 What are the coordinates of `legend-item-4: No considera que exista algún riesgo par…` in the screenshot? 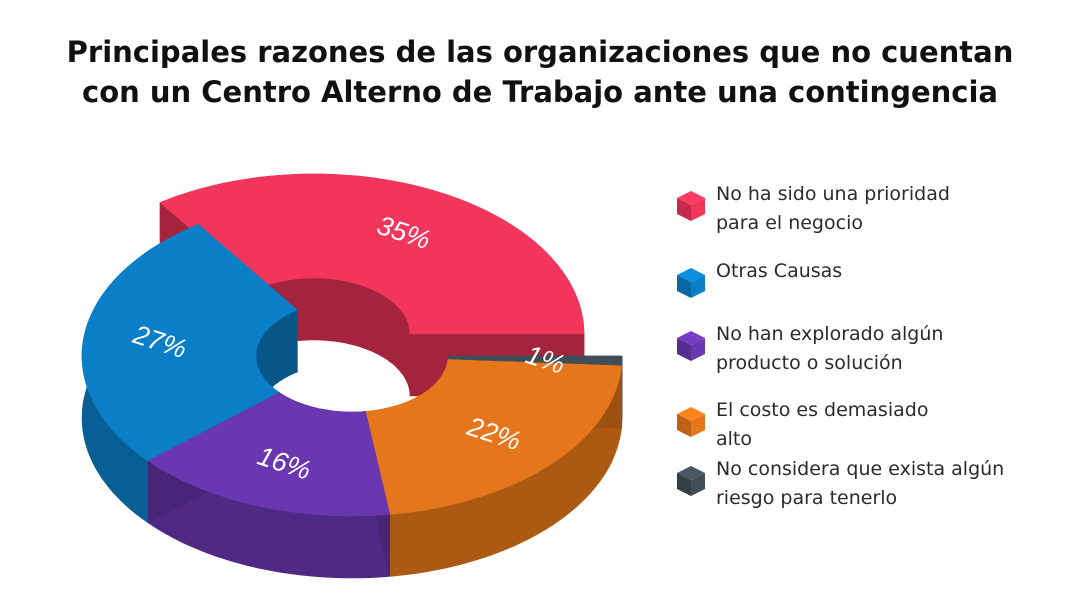 It's located at (846, 484).